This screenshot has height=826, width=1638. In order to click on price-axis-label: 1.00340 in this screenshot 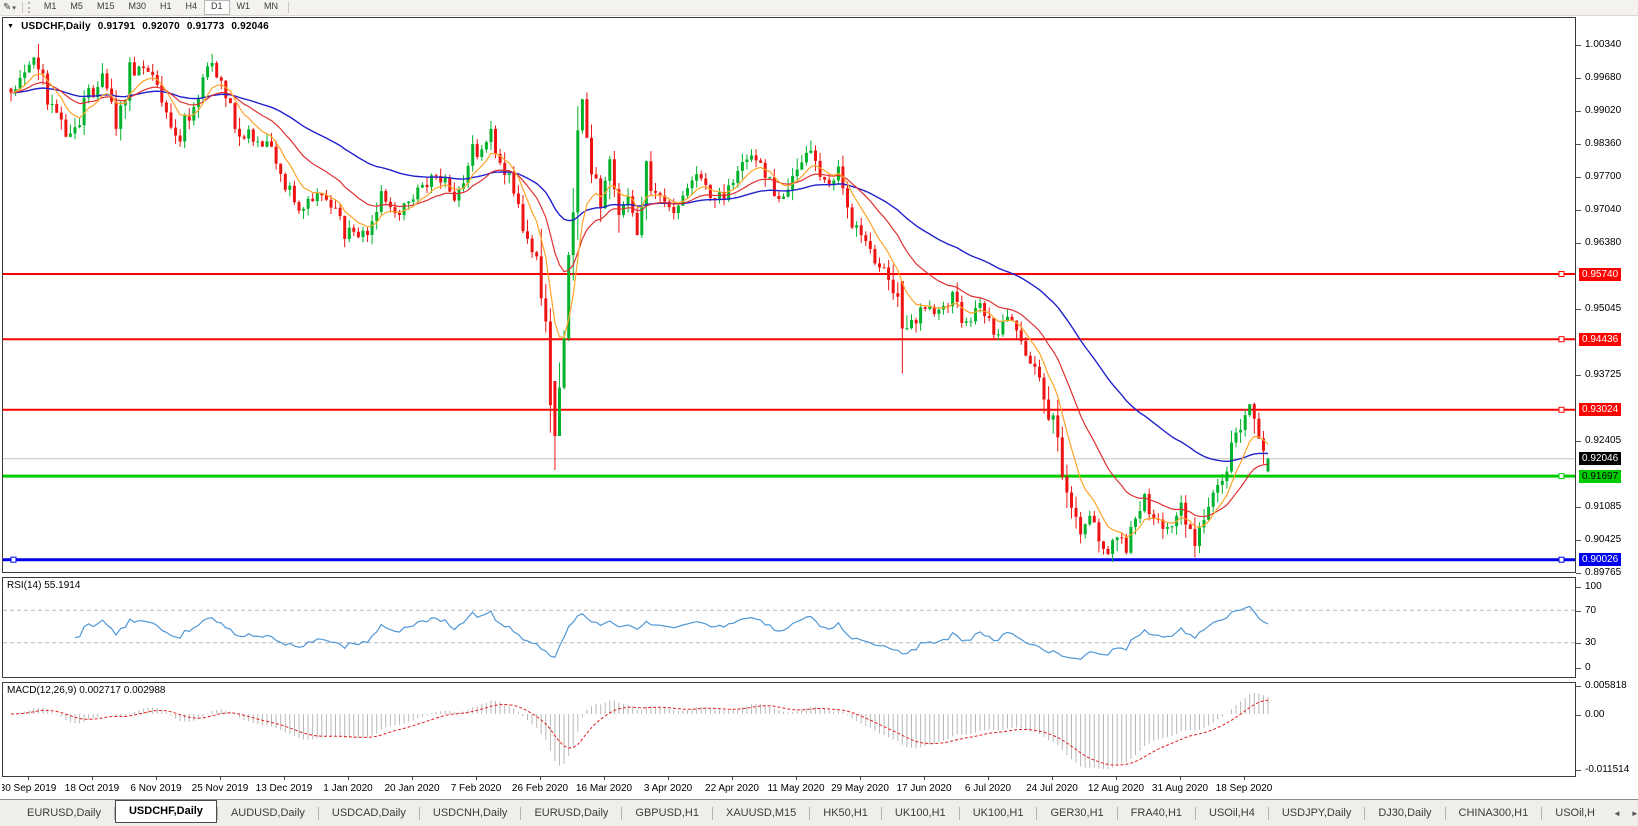, I will do `click(1603, 44)`.